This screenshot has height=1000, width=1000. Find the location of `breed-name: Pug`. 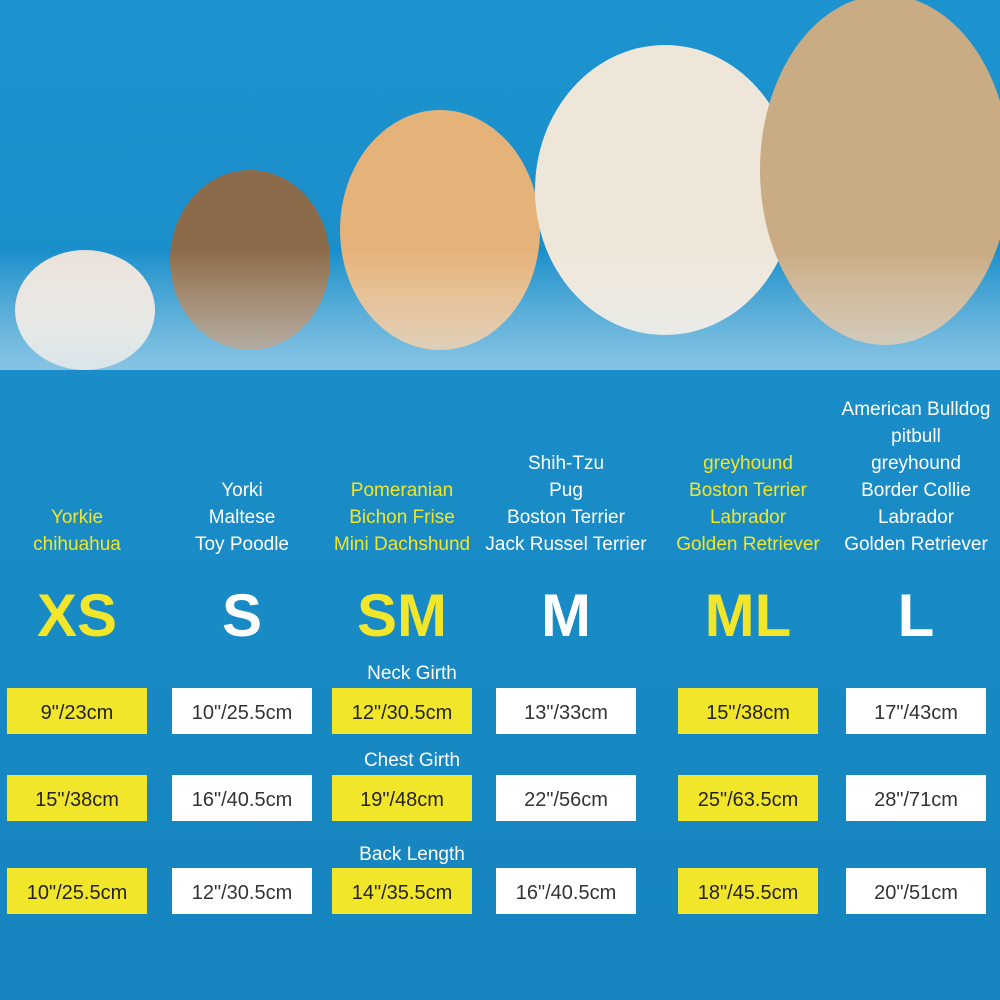

breed-name: Pug is located at coordinates (566, 490).